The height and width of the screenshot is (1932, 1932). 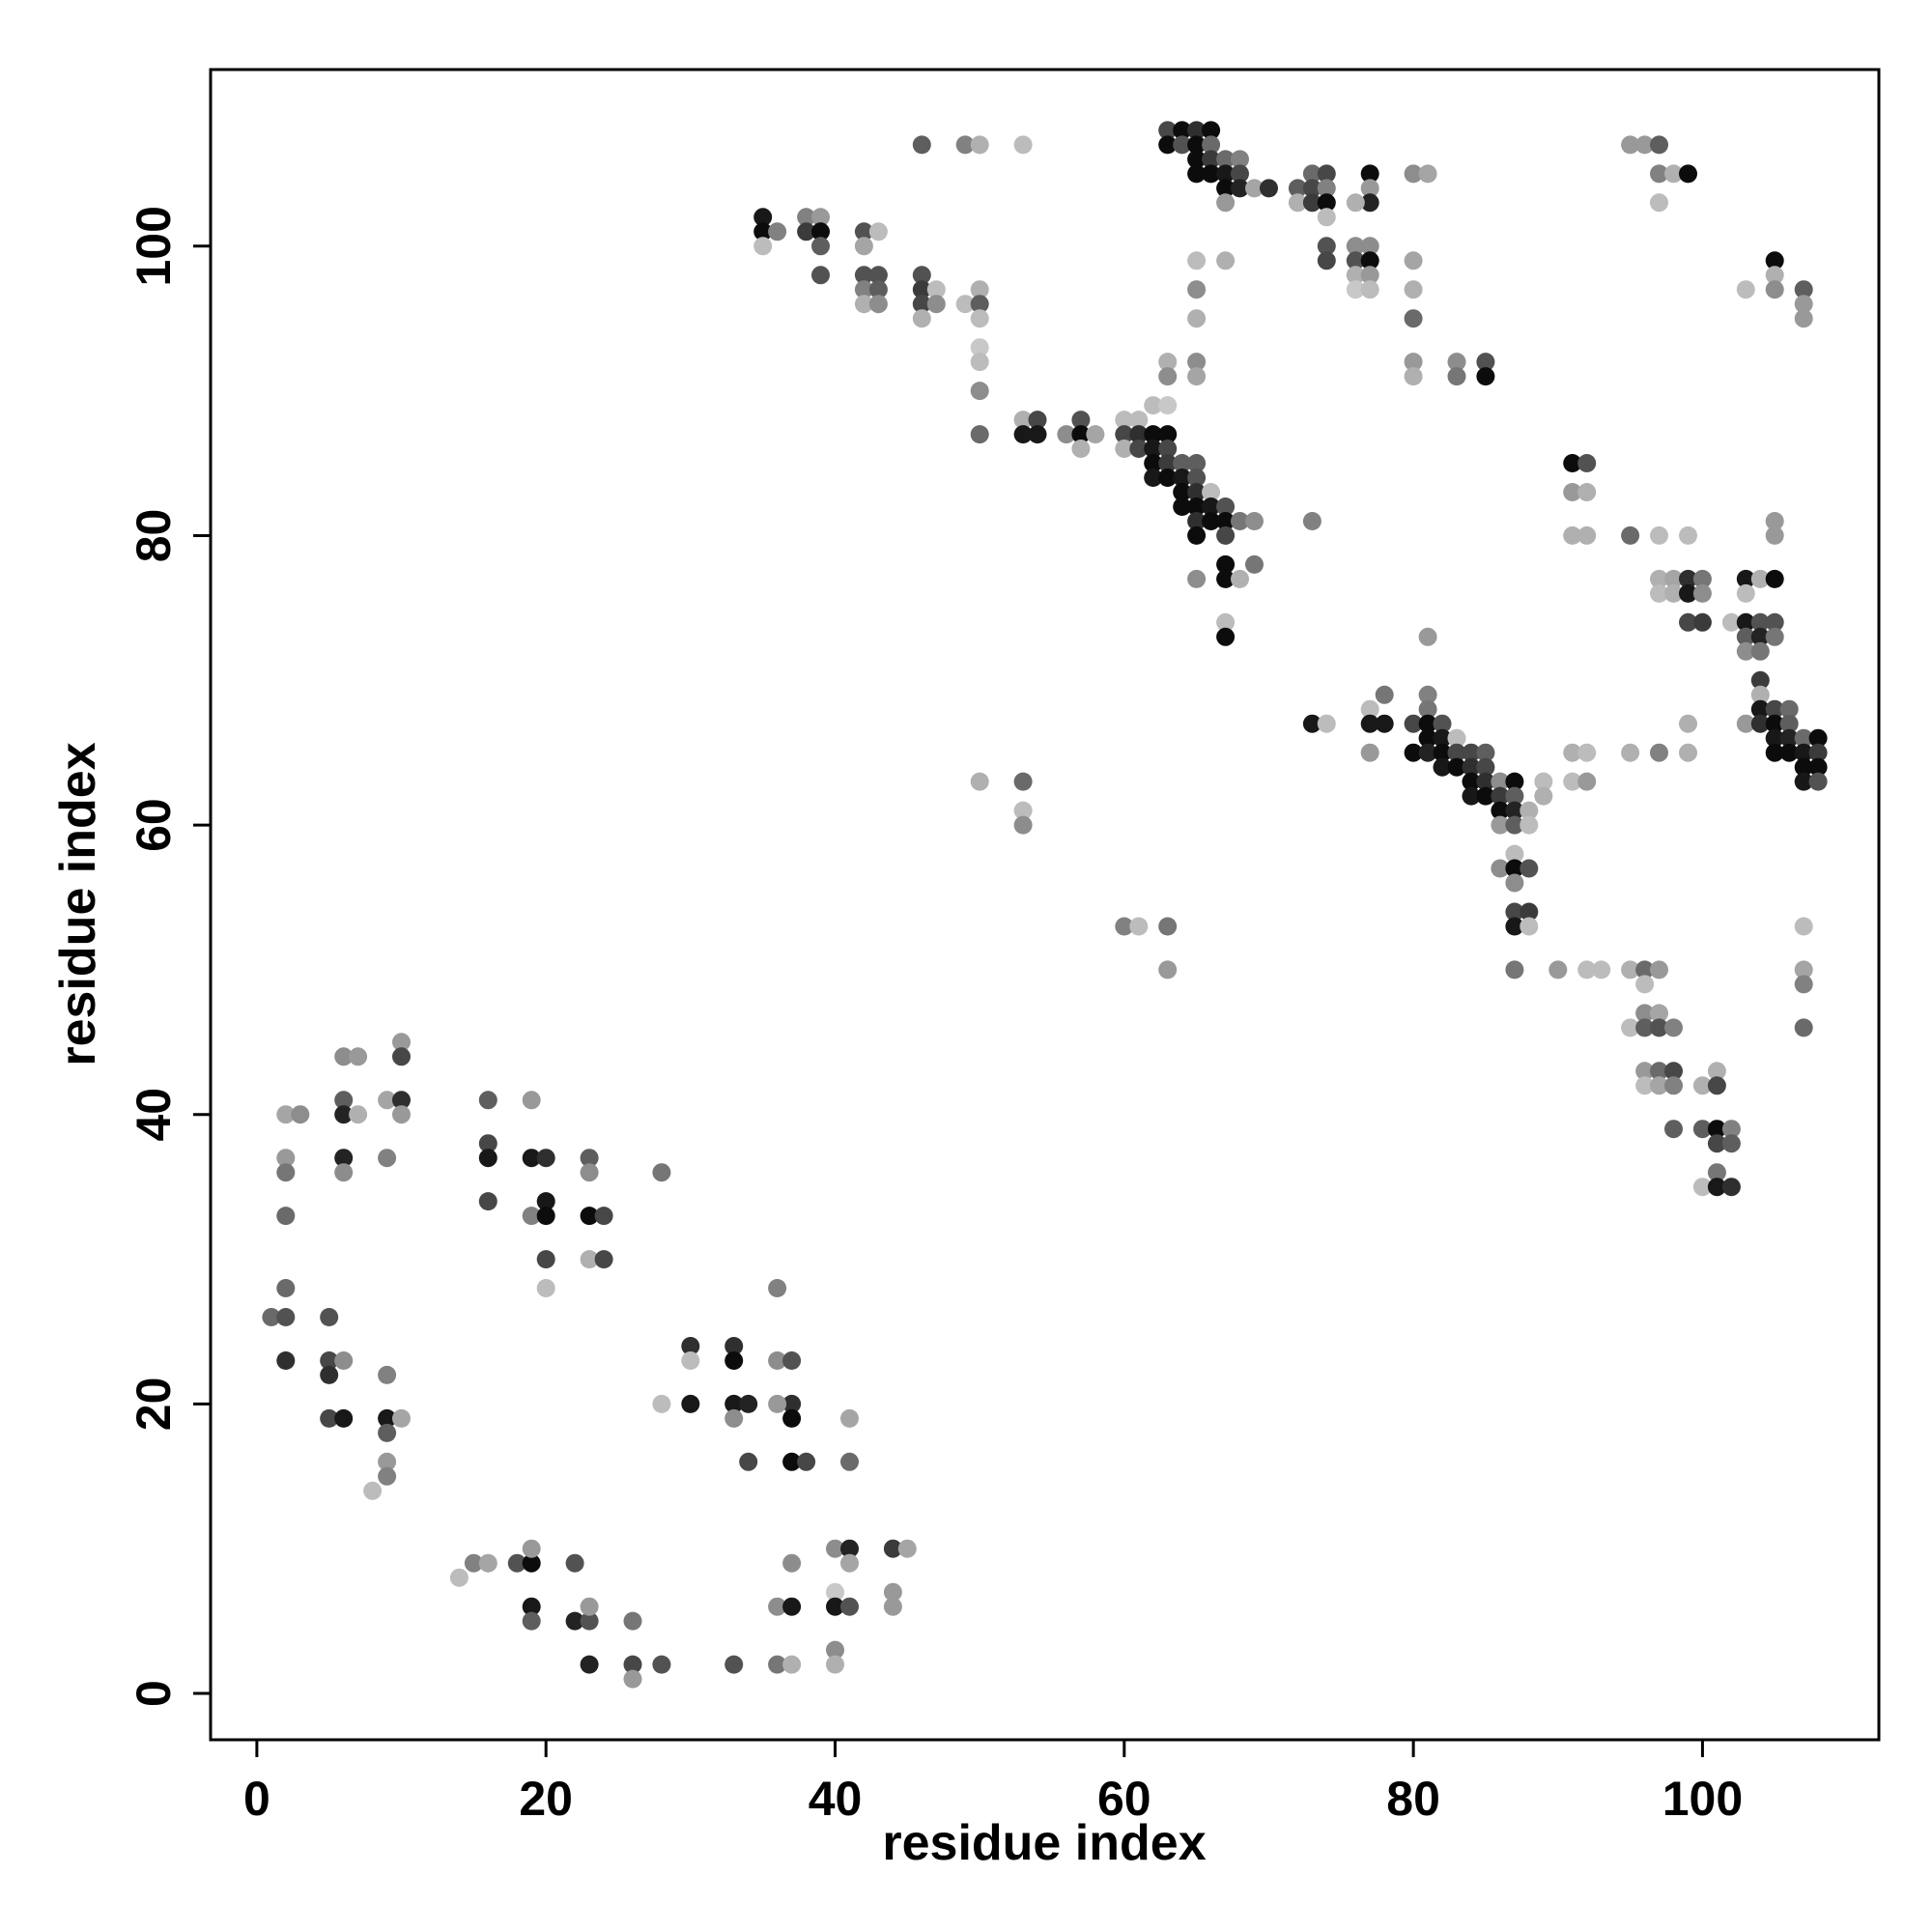 What do you see at coordinates (169, 956) in the screenshot?
I see `y-axis: 0 20 40 60 80 100` at bounding box center [169, 956].